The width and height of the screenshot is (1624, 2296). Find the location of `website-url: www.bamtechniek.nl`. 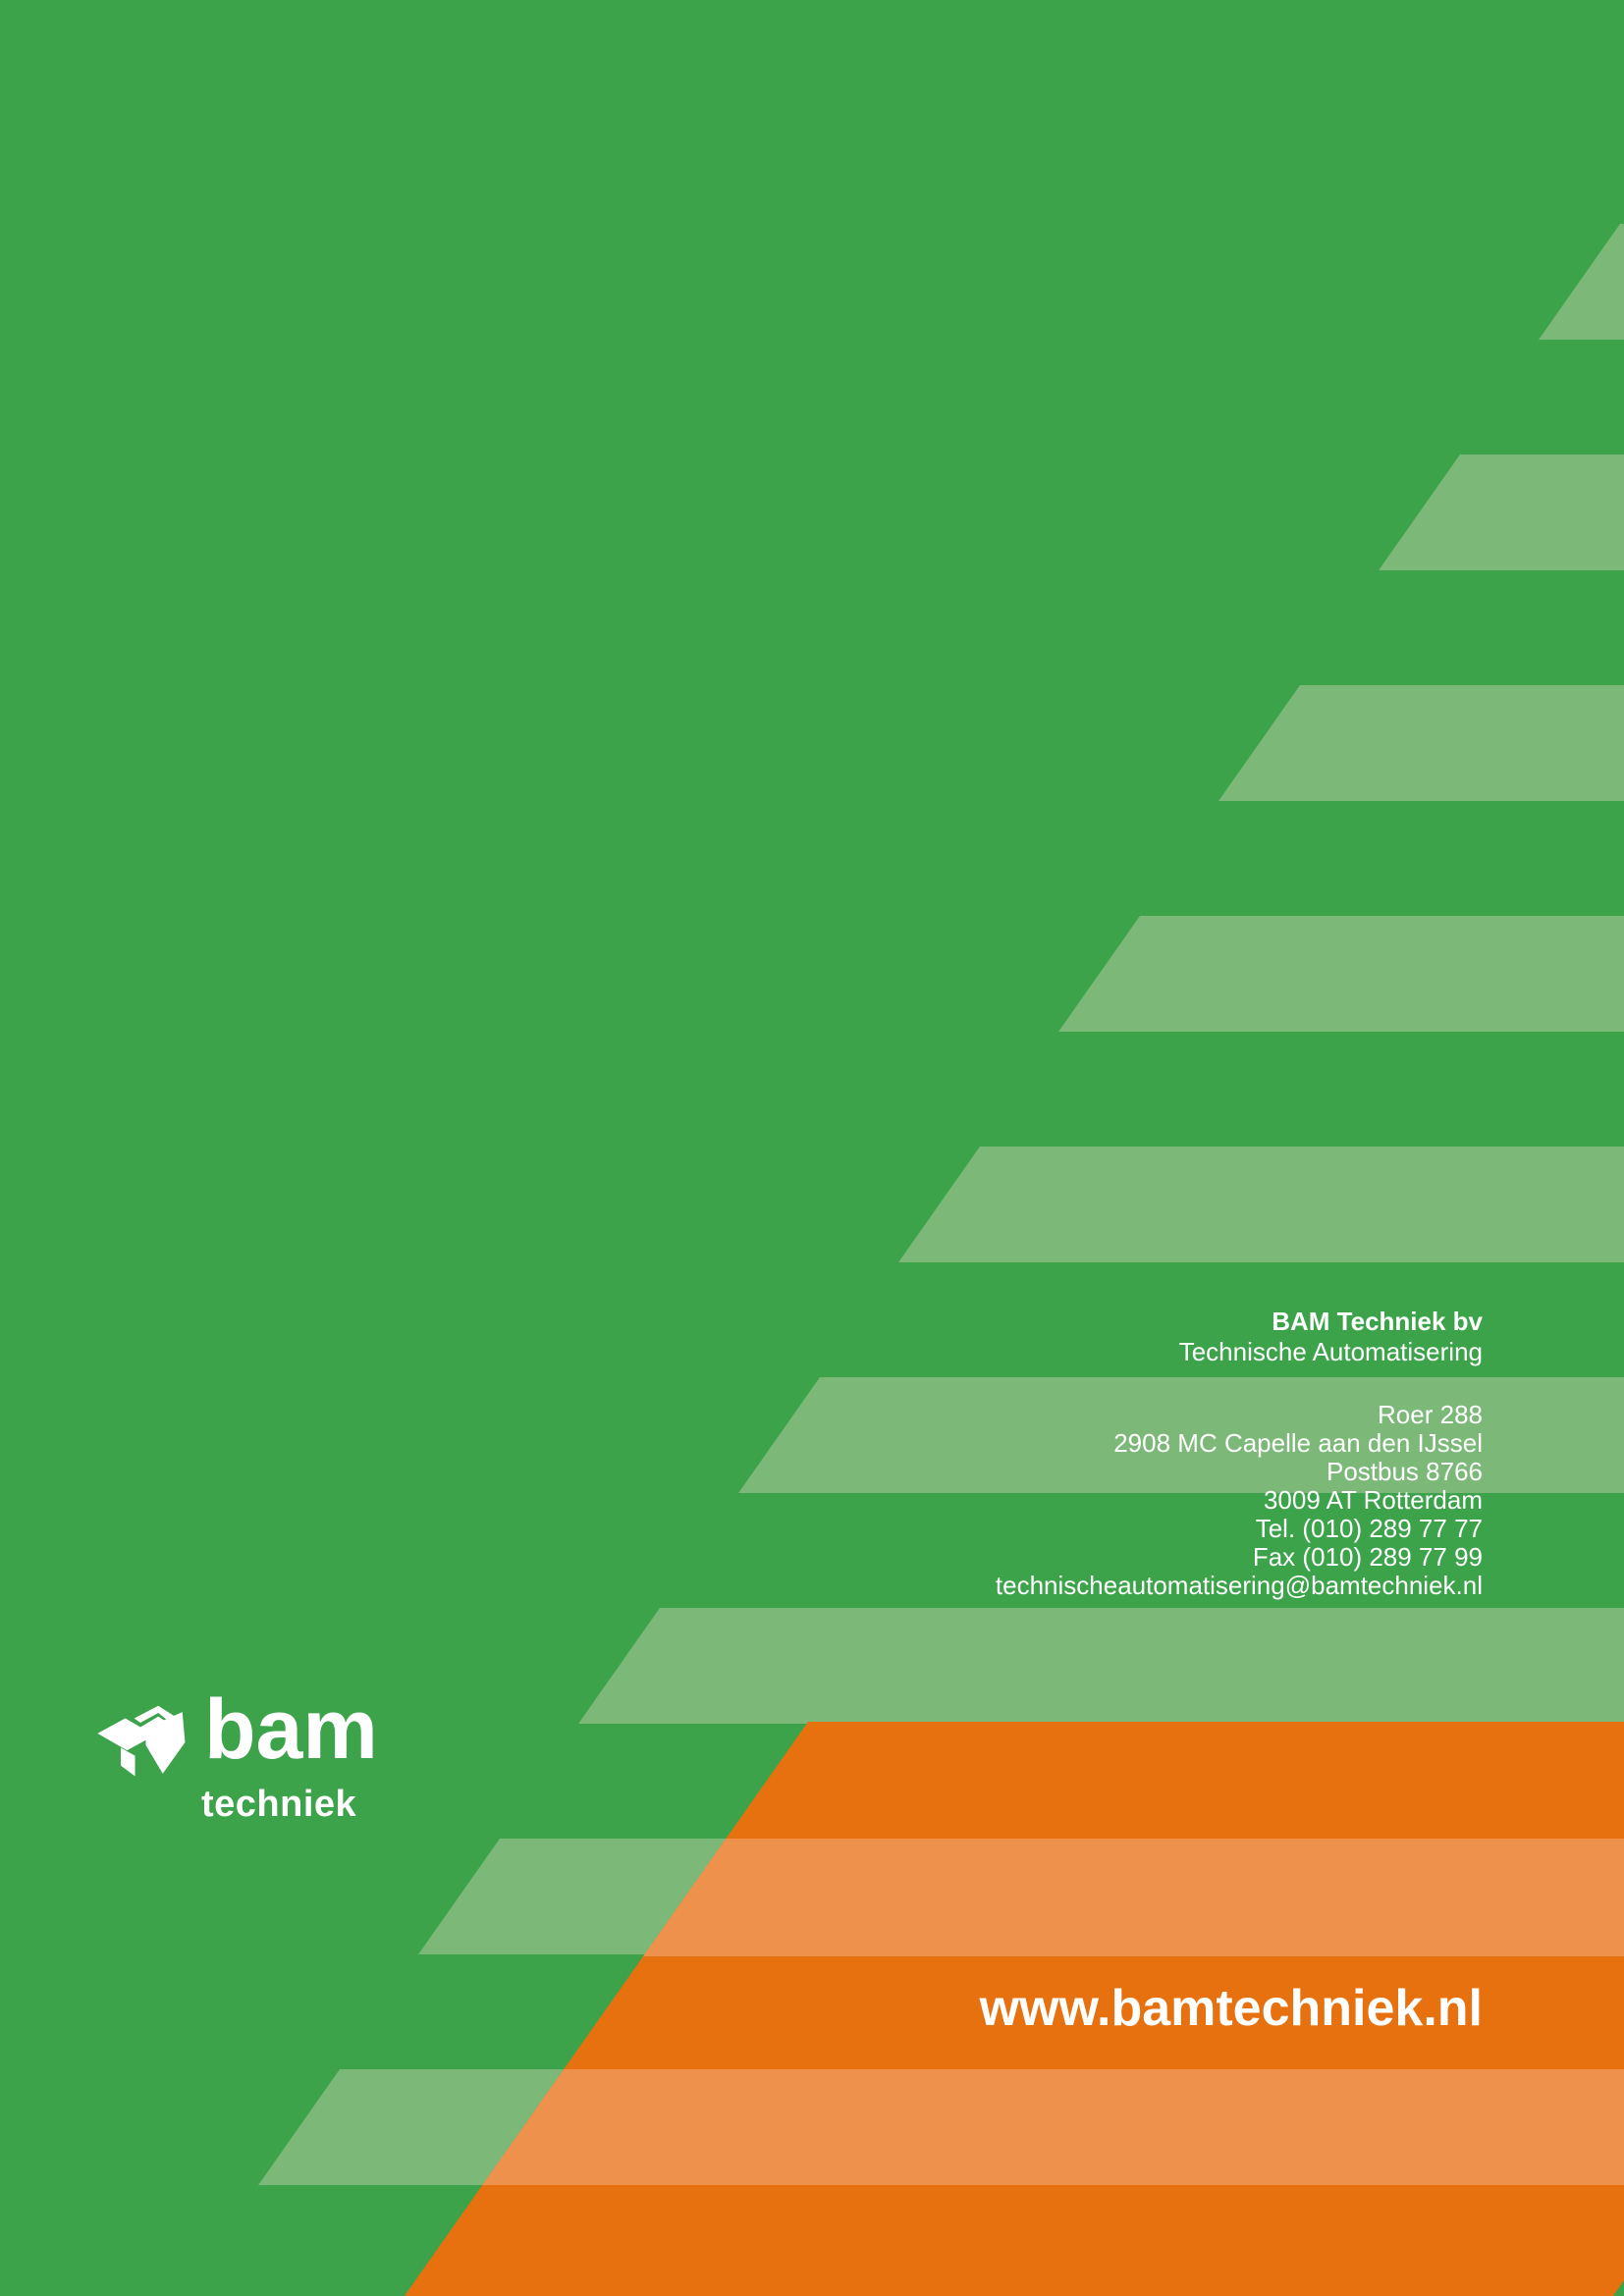

website-url: www.bamtechniek.nl is located at coordinates (1231, 2008).